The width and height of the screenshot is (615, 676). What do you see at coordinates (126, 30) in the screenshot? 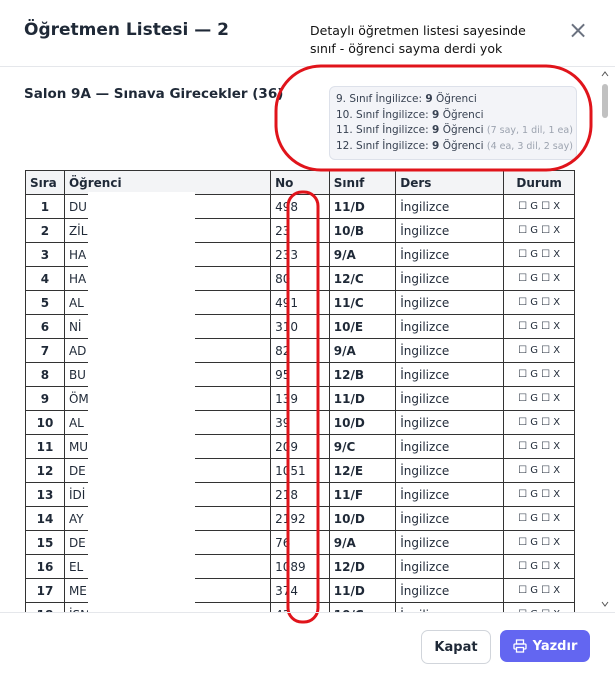
I see `dialog-title: Öğretmen Listesi — 2` at bounding box center [126, 30].